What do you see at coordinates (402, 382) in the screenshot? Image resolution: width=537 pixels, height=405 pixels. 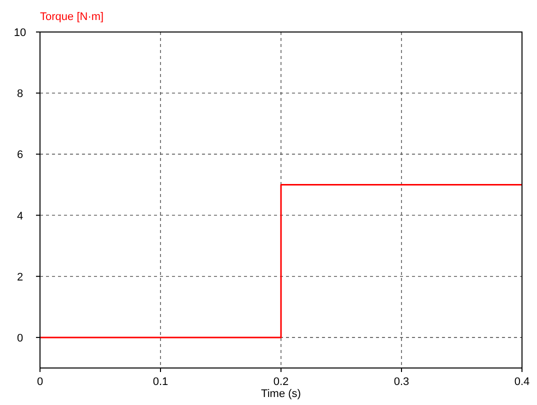 I see `x-tick-label: 0.3` at bounding box center [402, 382].